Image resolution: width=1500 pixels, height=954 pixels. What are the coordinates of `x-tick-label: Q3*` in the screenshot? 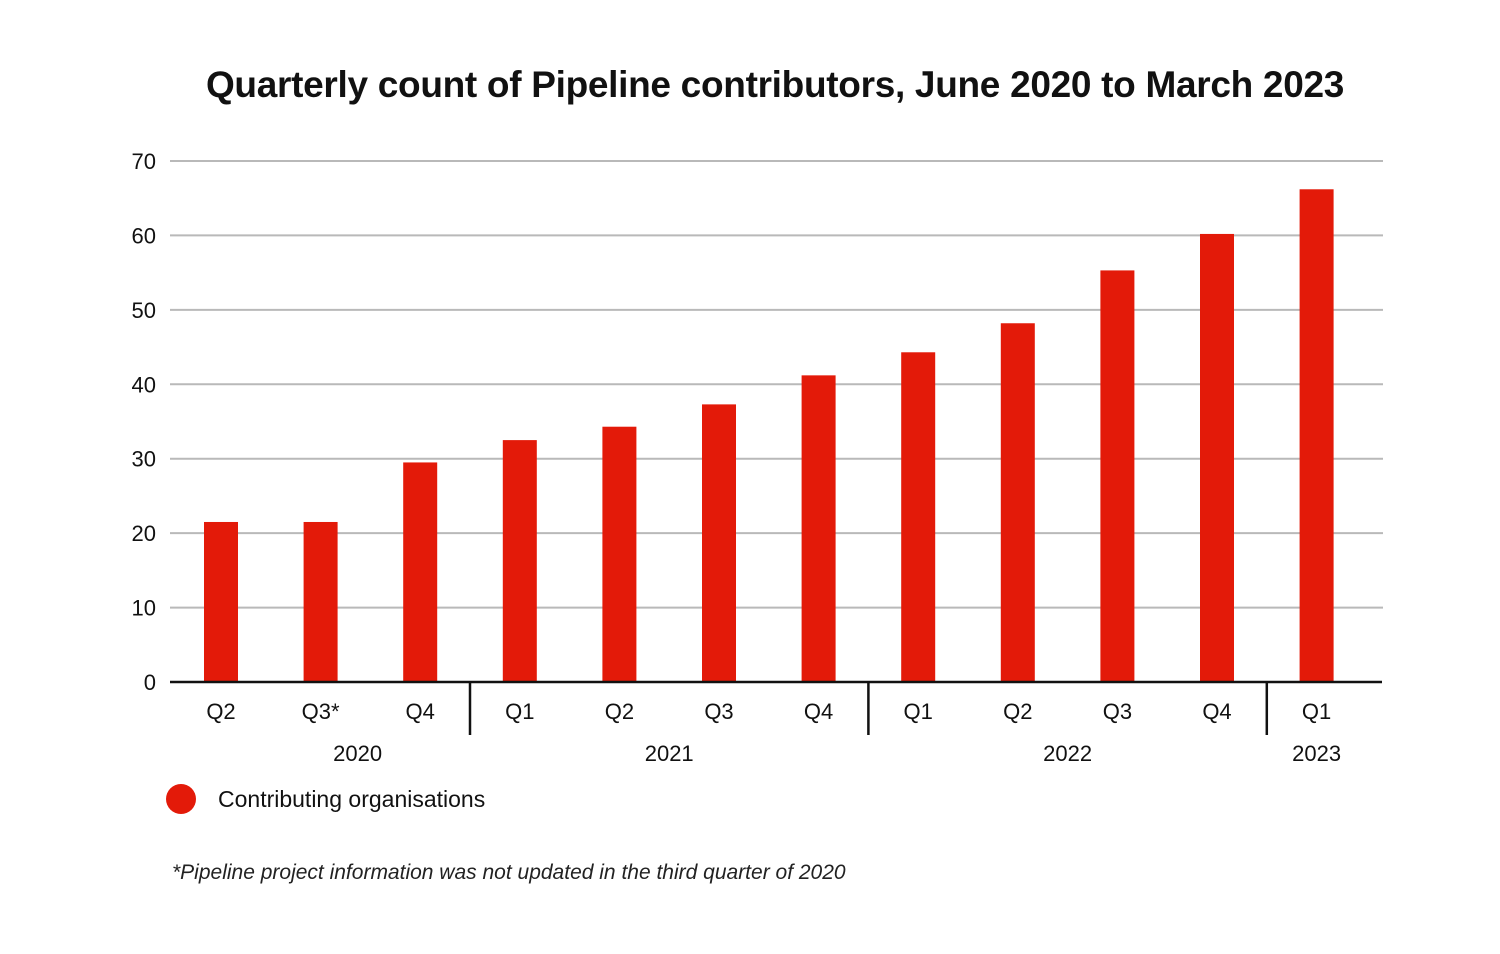 It's located at (321, 711).